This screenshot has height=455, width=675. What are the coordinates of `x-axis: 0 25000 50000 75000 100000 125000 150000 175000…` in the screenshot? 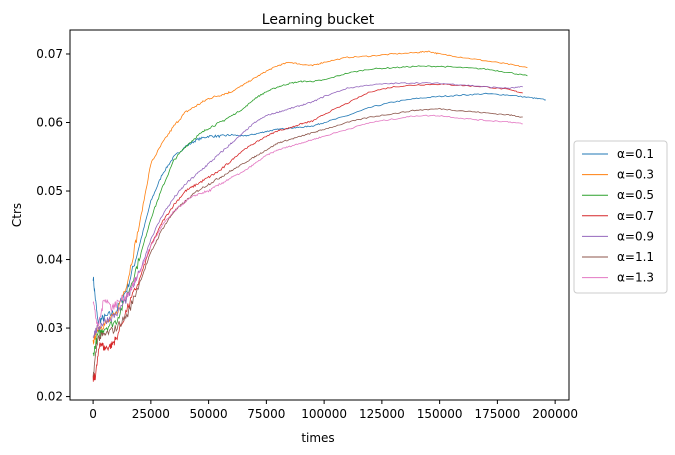 It's located at (333, 410).